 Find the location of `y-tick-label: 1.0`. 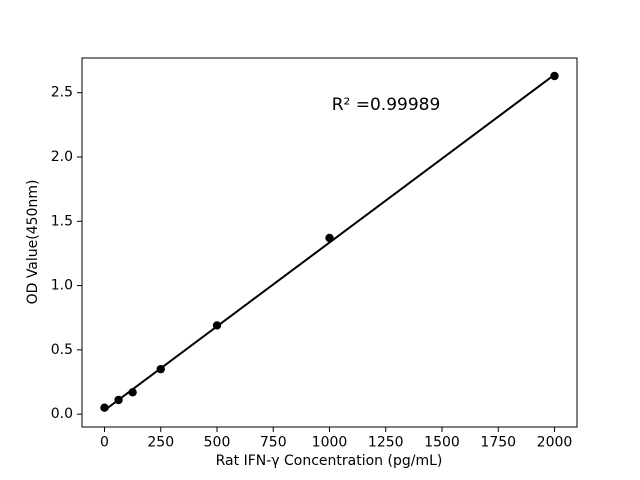

y-tick-label: 1.0 is located at coordinates (62, 286).